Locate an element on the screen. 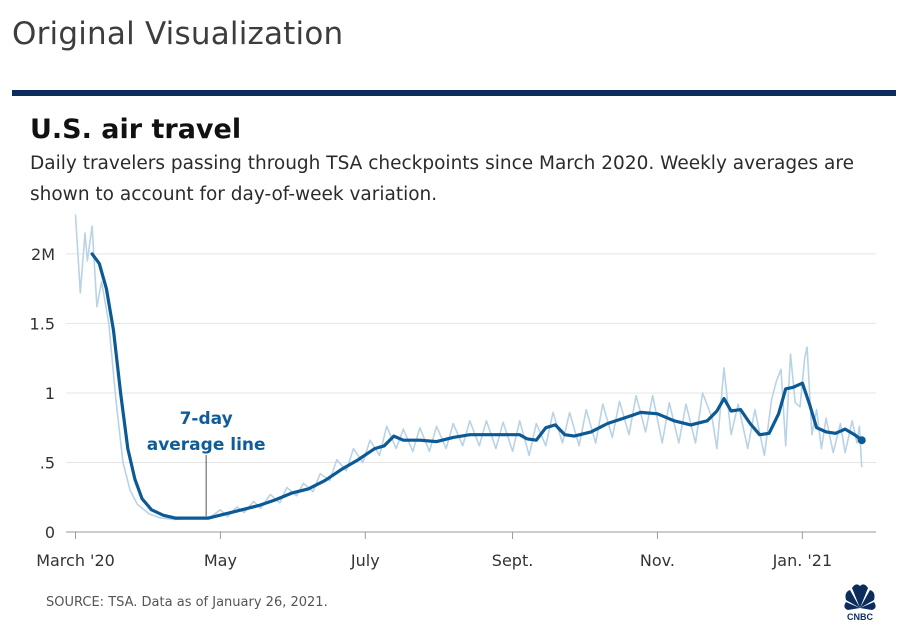  x-tick-label: Sept. is located at coordinates (513, 560).